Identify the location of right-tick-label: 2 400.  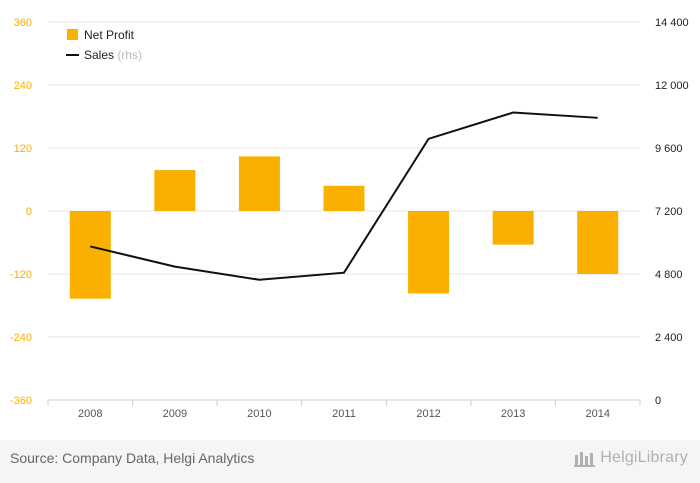
(669, 338).